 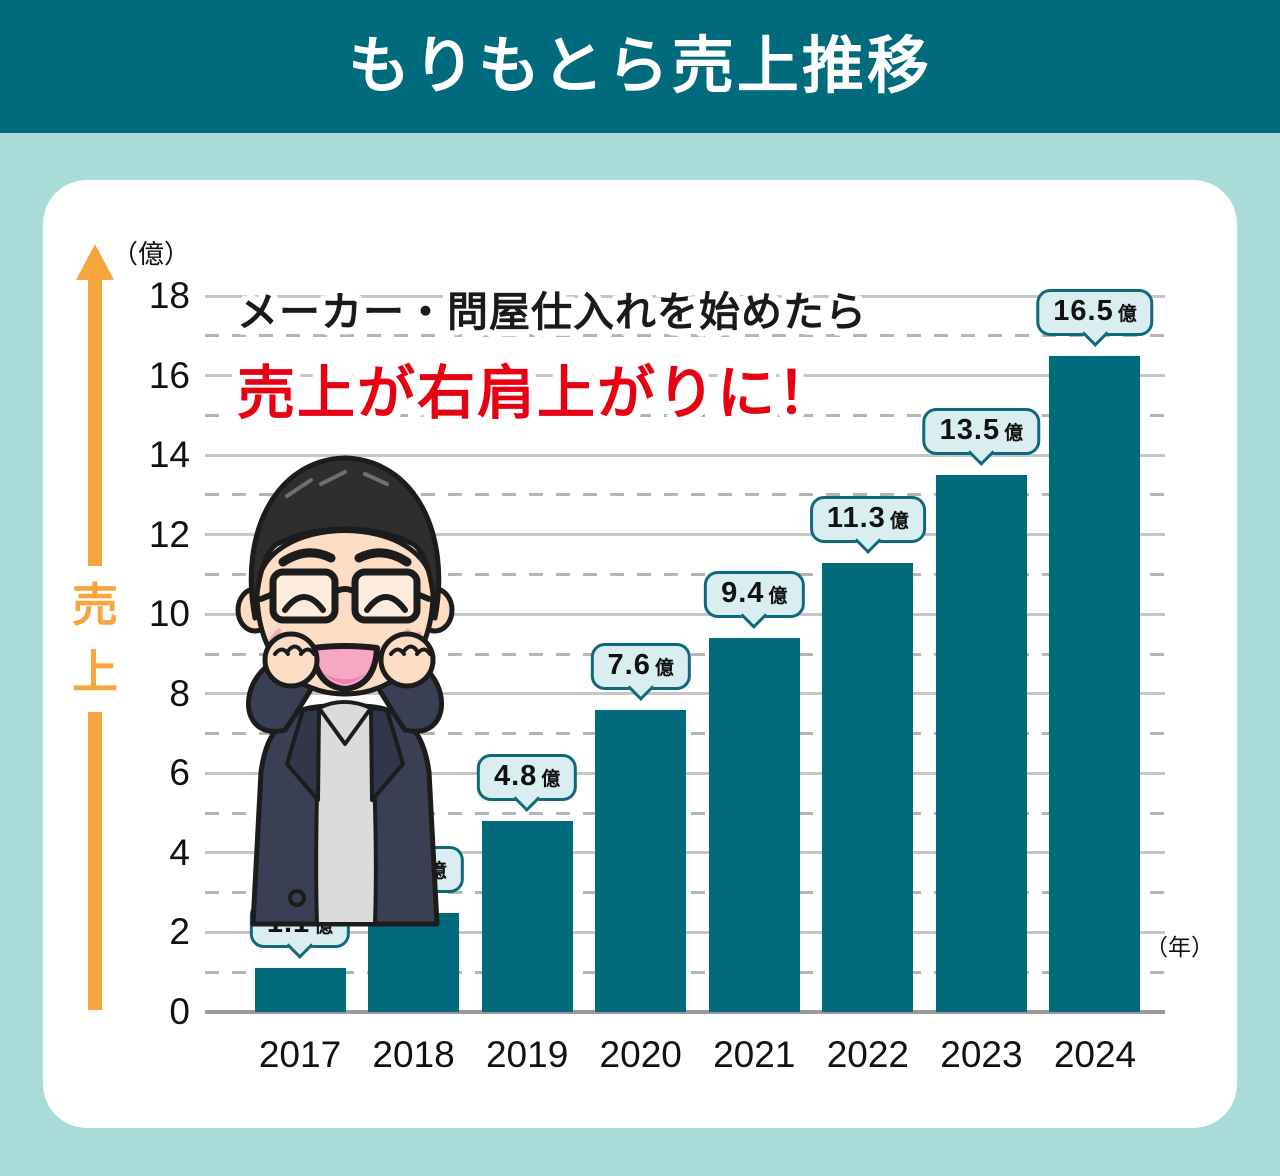 I want to click on bar-2024, so click(x=1095, y=683).